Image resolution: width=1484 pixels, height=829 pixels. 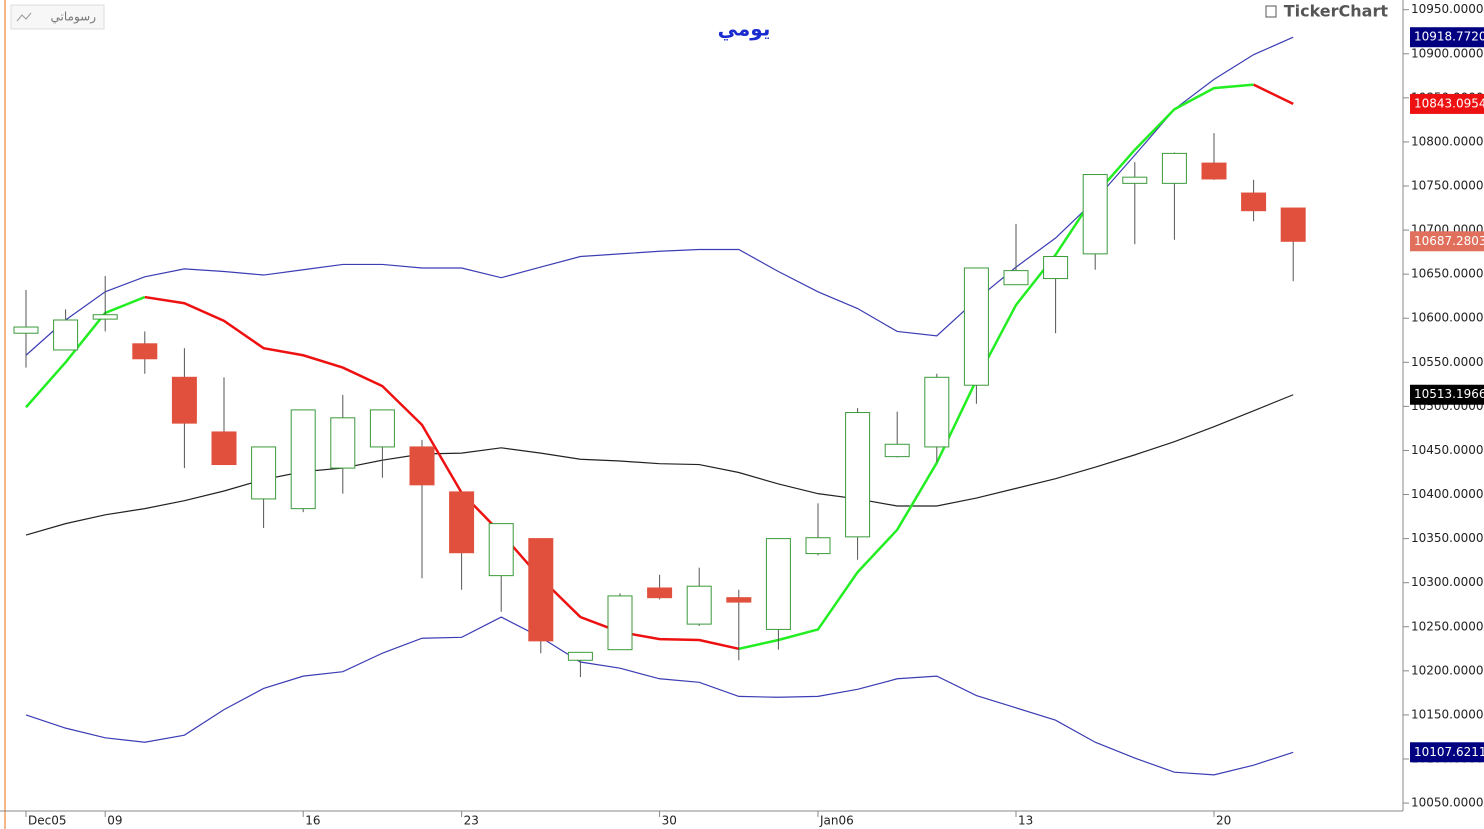 I want to click on indicator-line, so click(x=659, y=465).